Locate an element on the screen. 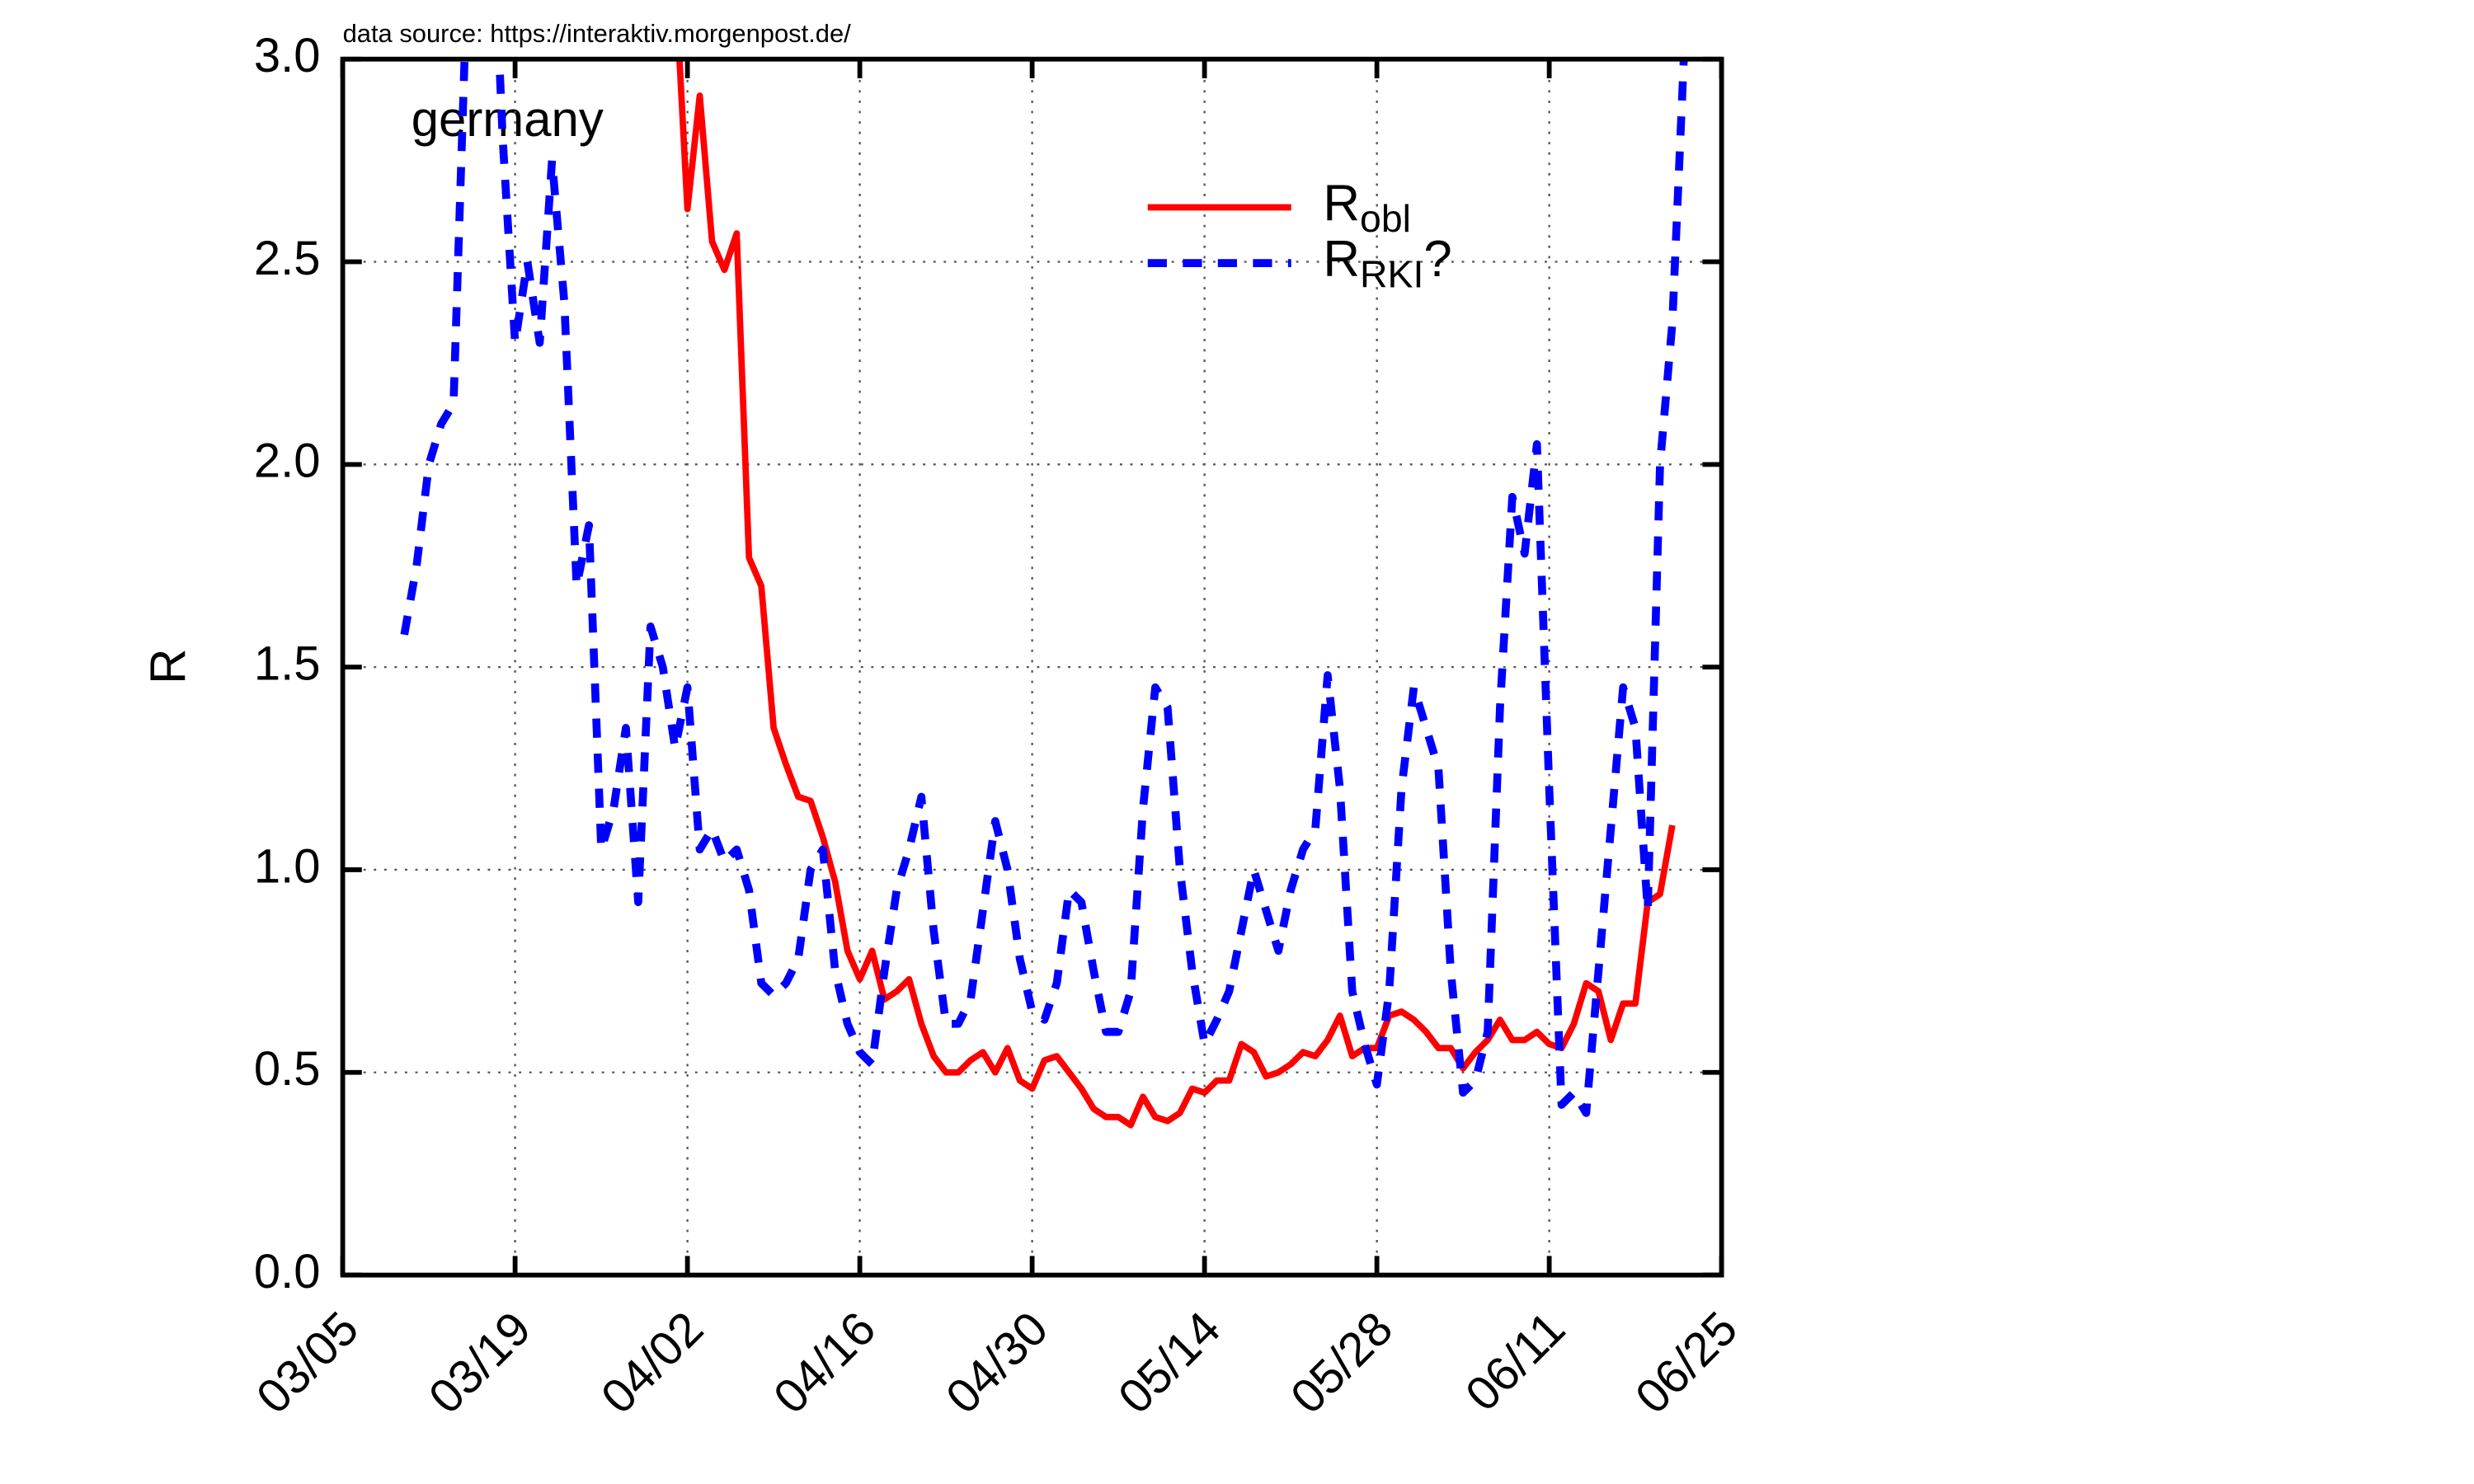 The height and width of the screenshot is (1484, 2474). x-tick-label: 03/19 is located at coordinates (480, 1363).